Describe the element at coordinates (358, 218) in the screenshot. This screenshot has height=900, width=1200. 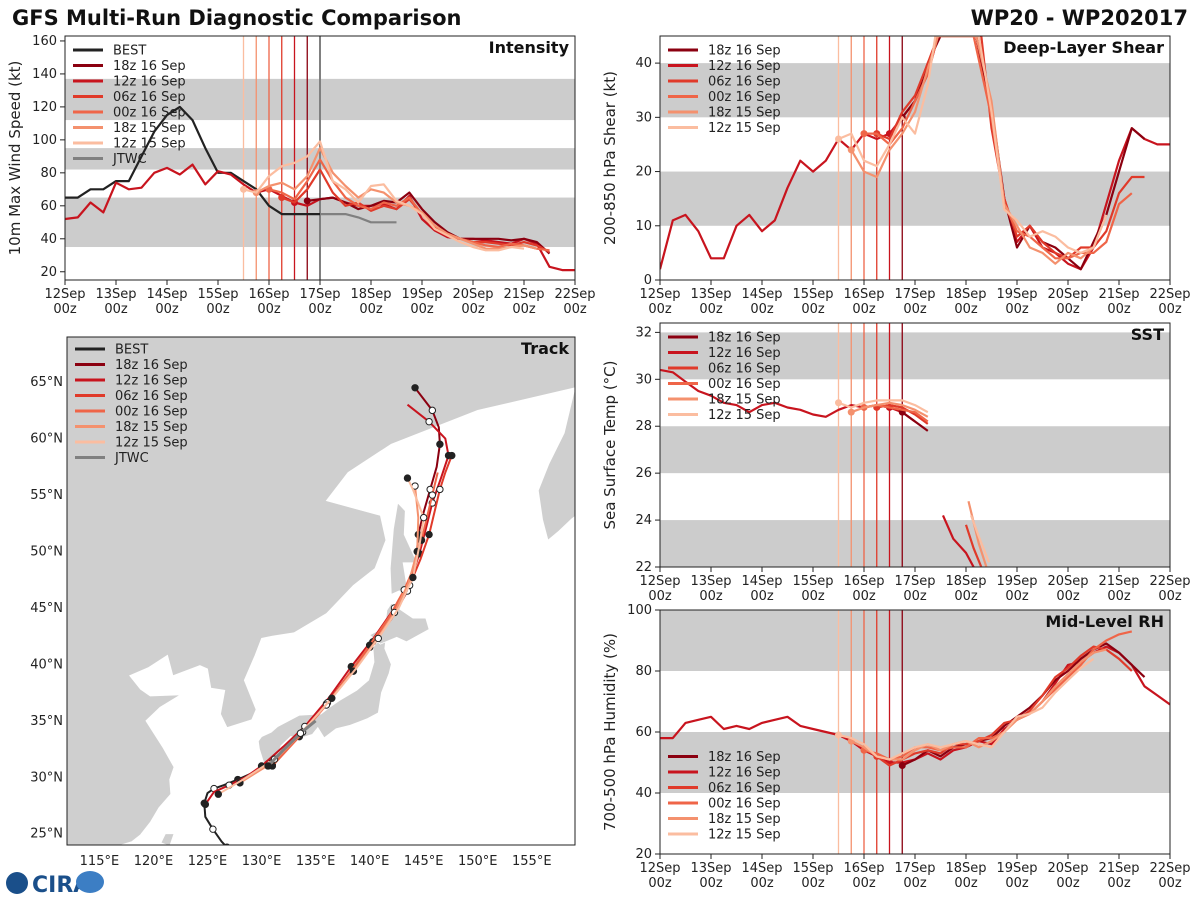
I see `series-line-jtwc` at that location.